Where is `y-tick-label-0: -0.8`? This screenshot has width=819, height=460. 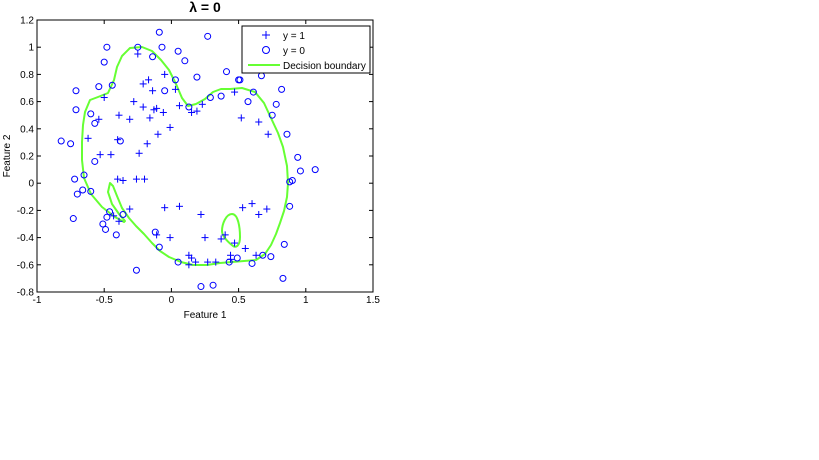
y-tick-label-0: -0.8 is located at coordinates (26, 293).